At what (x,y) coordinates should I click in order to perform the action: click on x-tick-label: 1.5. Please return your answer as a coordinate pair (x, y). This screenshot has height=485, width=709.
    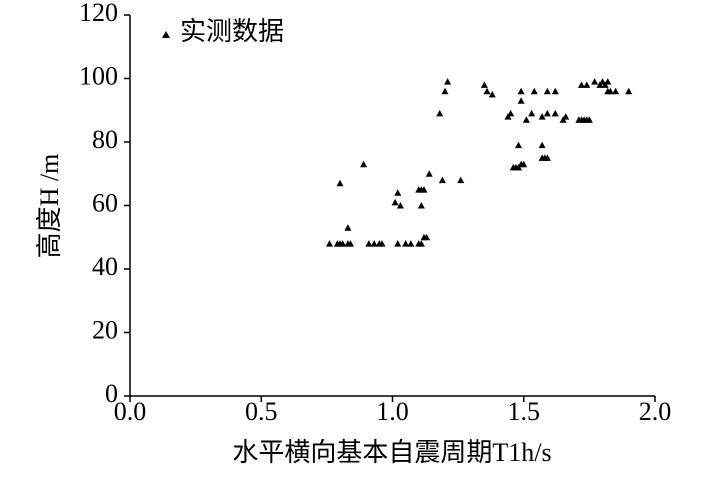
    Looking at the image, I should click on (524, 411).